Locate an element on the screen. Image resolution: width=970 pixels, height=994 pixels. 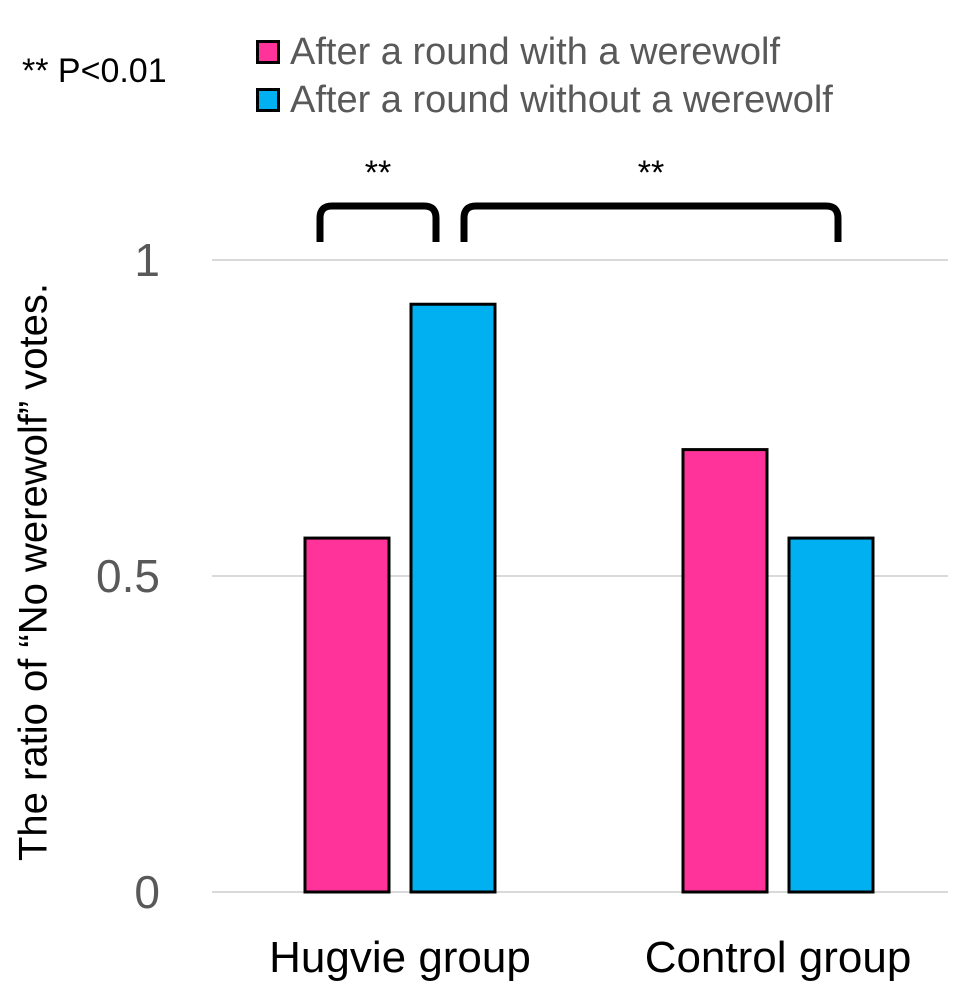
legend-swatch-with-werewolf is located at coordinates (268, 52).